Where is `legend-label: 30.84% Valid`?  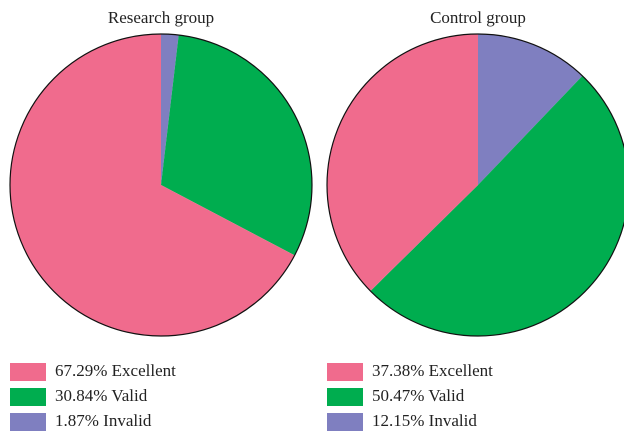
legend-label: 30.84% Valid is located at coordinates (101, 395).